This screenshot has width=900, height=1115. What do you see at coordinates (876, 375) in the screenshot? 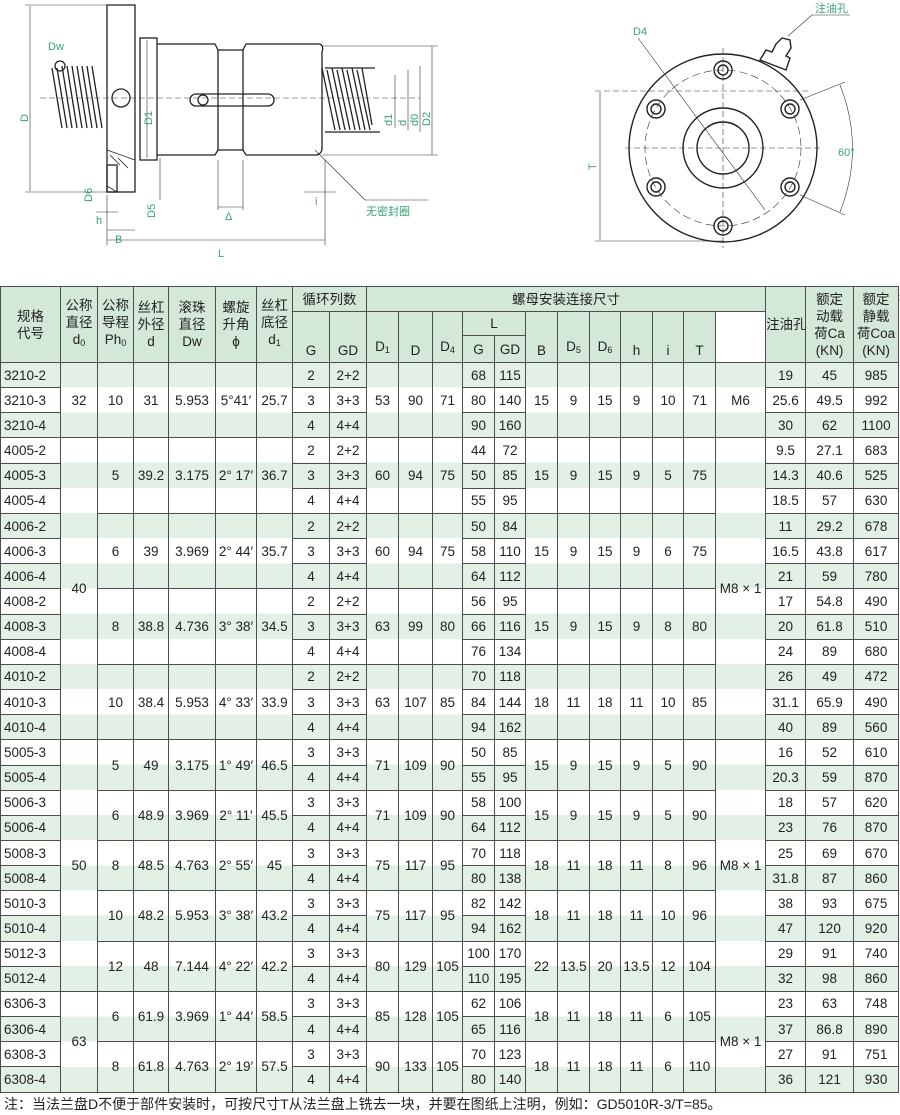
I see `cell-kc: 985` at bounding box center [876, 375].